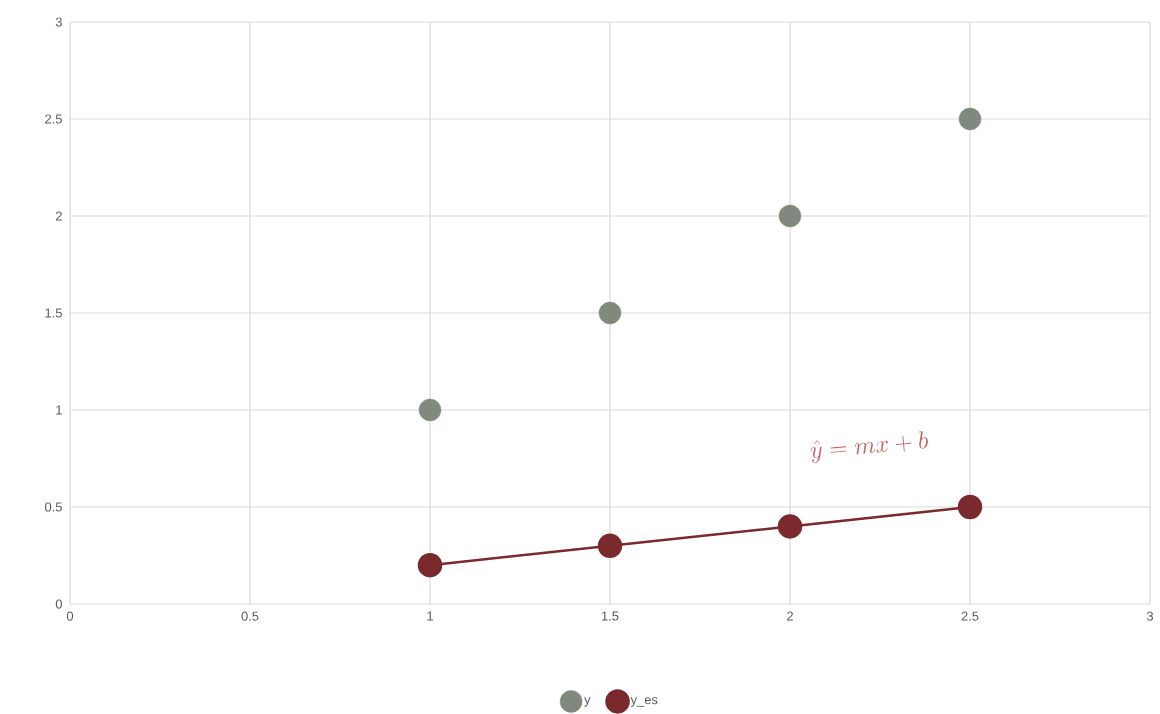 This screenshot has width=1160, height=714. Describe the element at coordinates (610, 616) in the screenshot. I see `x-tick-label: 1.5` at that location.